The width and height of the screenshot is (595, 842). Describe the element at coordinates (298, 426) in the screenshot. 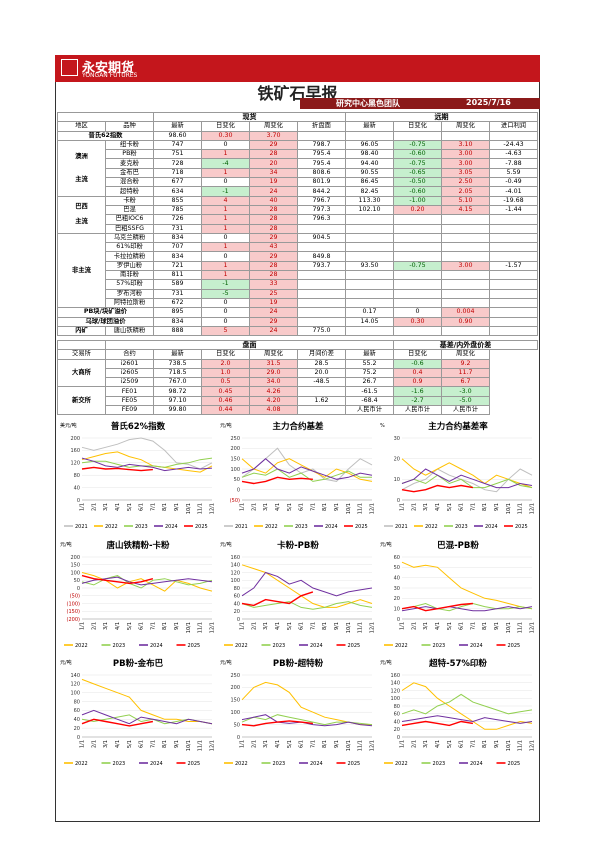

I see `chart-title: 主力合约基差` at that location.